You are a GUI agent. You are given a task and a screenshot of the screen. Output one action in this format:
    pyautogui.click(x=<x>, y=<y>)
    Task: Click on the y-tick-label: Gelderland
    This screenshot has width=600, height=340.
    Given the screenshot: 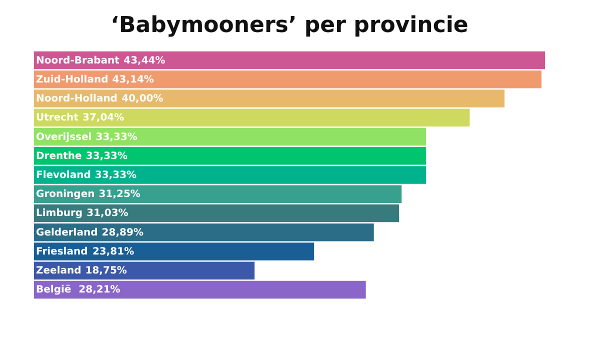 What is the action you would take?
    pyautogui.click(x=67, y=232)
    